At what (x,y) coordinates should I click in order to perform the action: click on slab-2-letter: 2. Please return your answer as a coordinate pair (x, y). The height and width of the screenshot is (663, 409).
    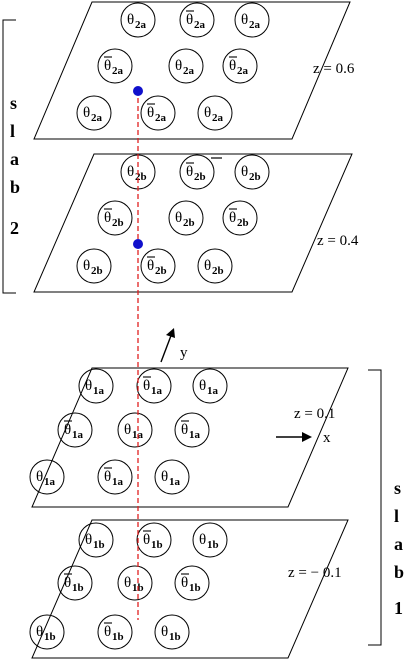
    Looking at the image, I should click on (14, 228).